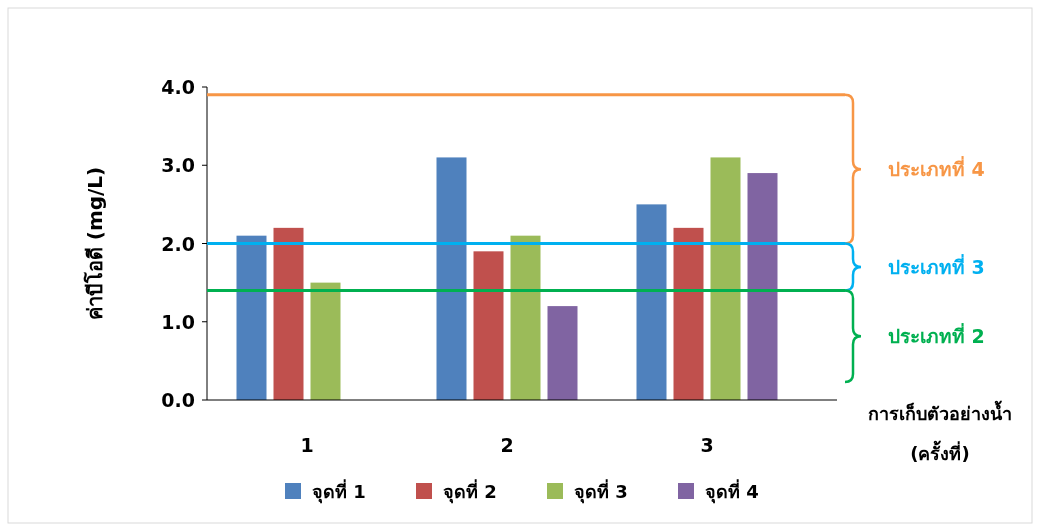 The image size is (1040, 527). I want to click on text: ประเภทที่ 3, so click(936, 265).